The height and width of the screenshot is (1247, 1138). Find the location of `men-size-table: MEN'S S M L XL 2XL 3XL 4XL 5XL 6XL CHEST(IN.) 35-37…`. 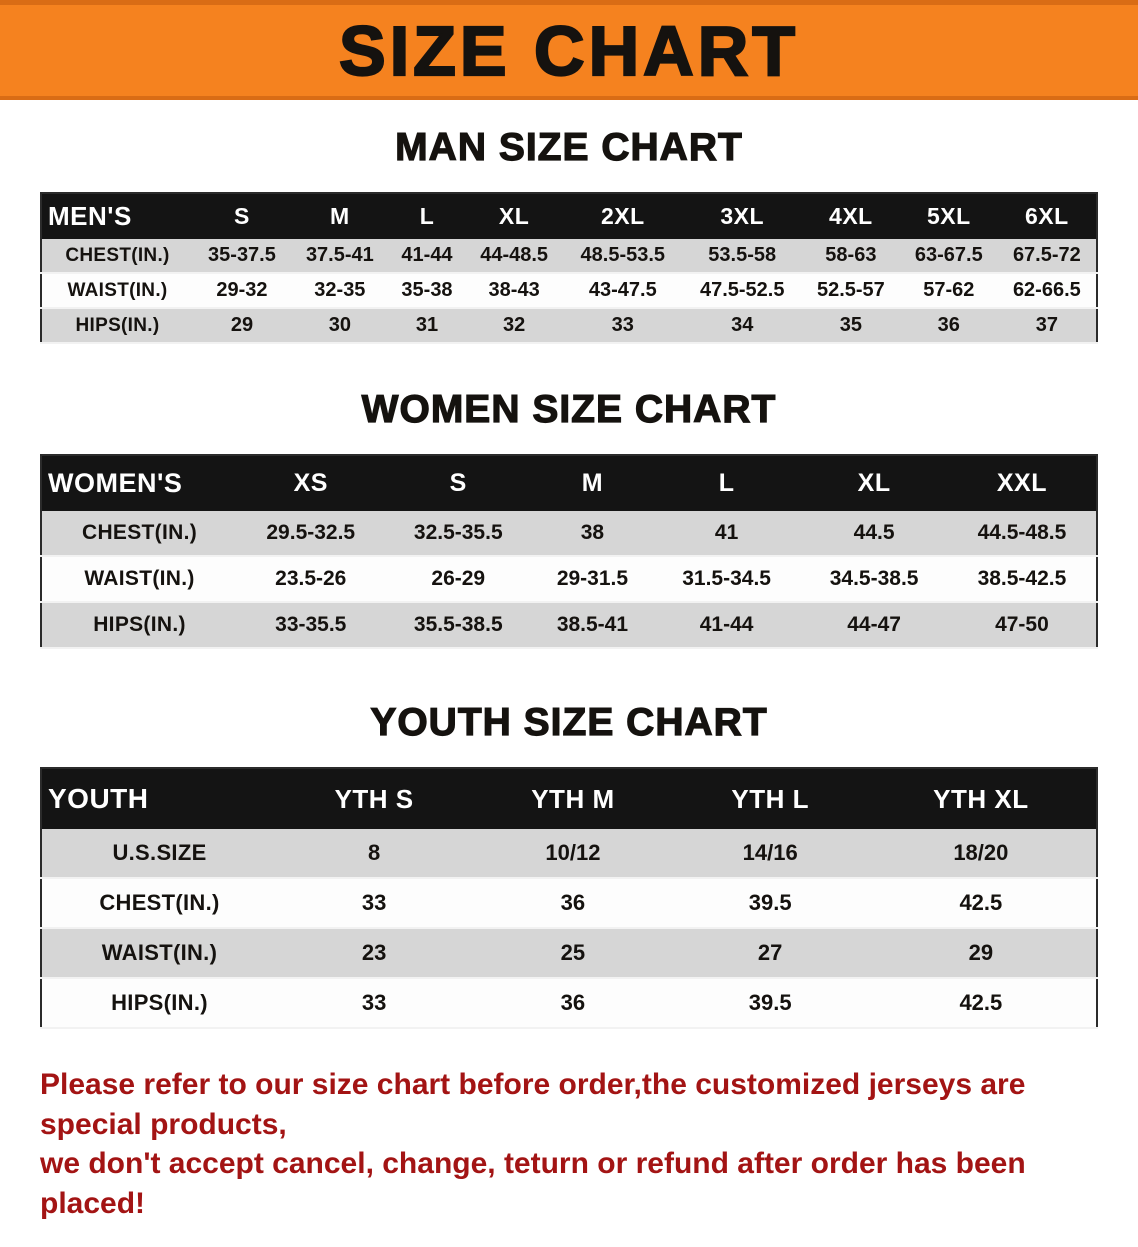

men-size-table: MEN'S S M L XL 2XL 3XL 4XL 5XL 6XL CHEST(IN.) 35-37… is located at coordinates (569, 268).